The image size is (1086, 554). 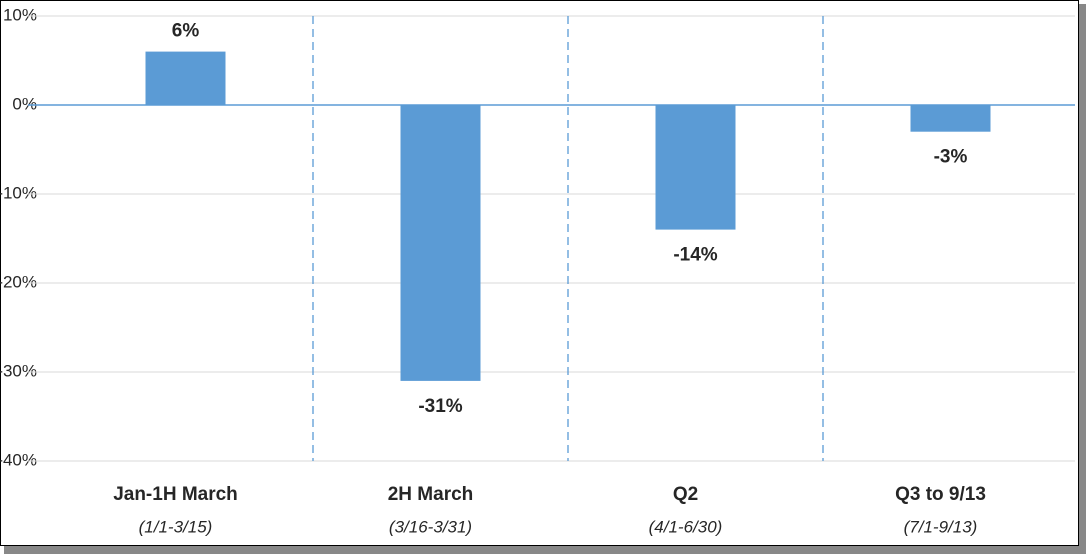 I want to click on x-tick-label: Jan-1H March, so click(x=175, y=494).